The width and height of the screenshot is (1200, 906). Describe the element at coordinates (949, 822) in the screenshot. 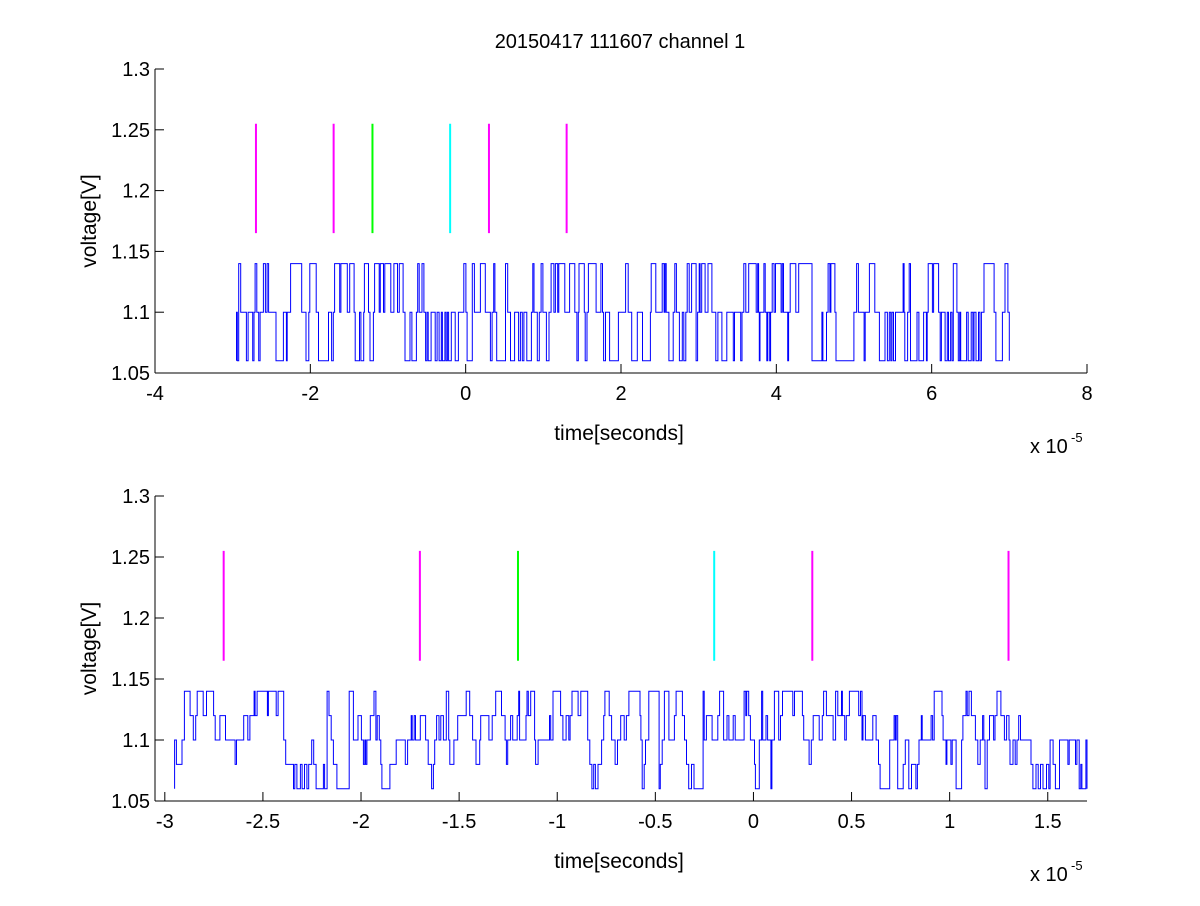

I see `x-tick-label: 1` at that location.